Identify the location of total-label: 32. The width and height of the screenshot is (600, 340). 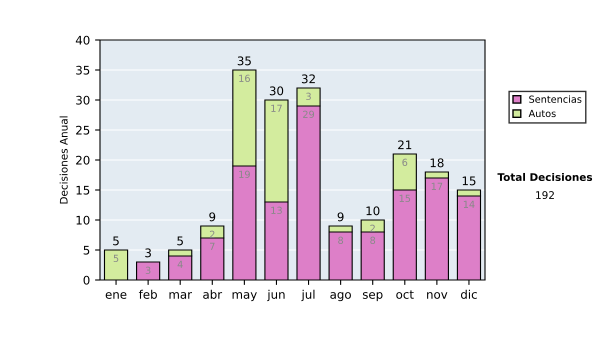
(308, 79).